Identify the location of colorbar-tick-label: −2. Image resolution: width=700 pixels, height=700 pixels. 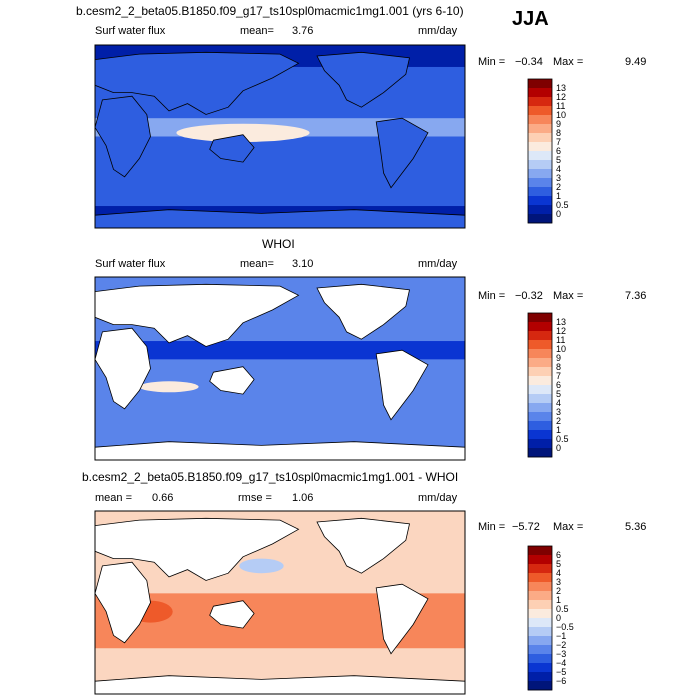
(561, 645).